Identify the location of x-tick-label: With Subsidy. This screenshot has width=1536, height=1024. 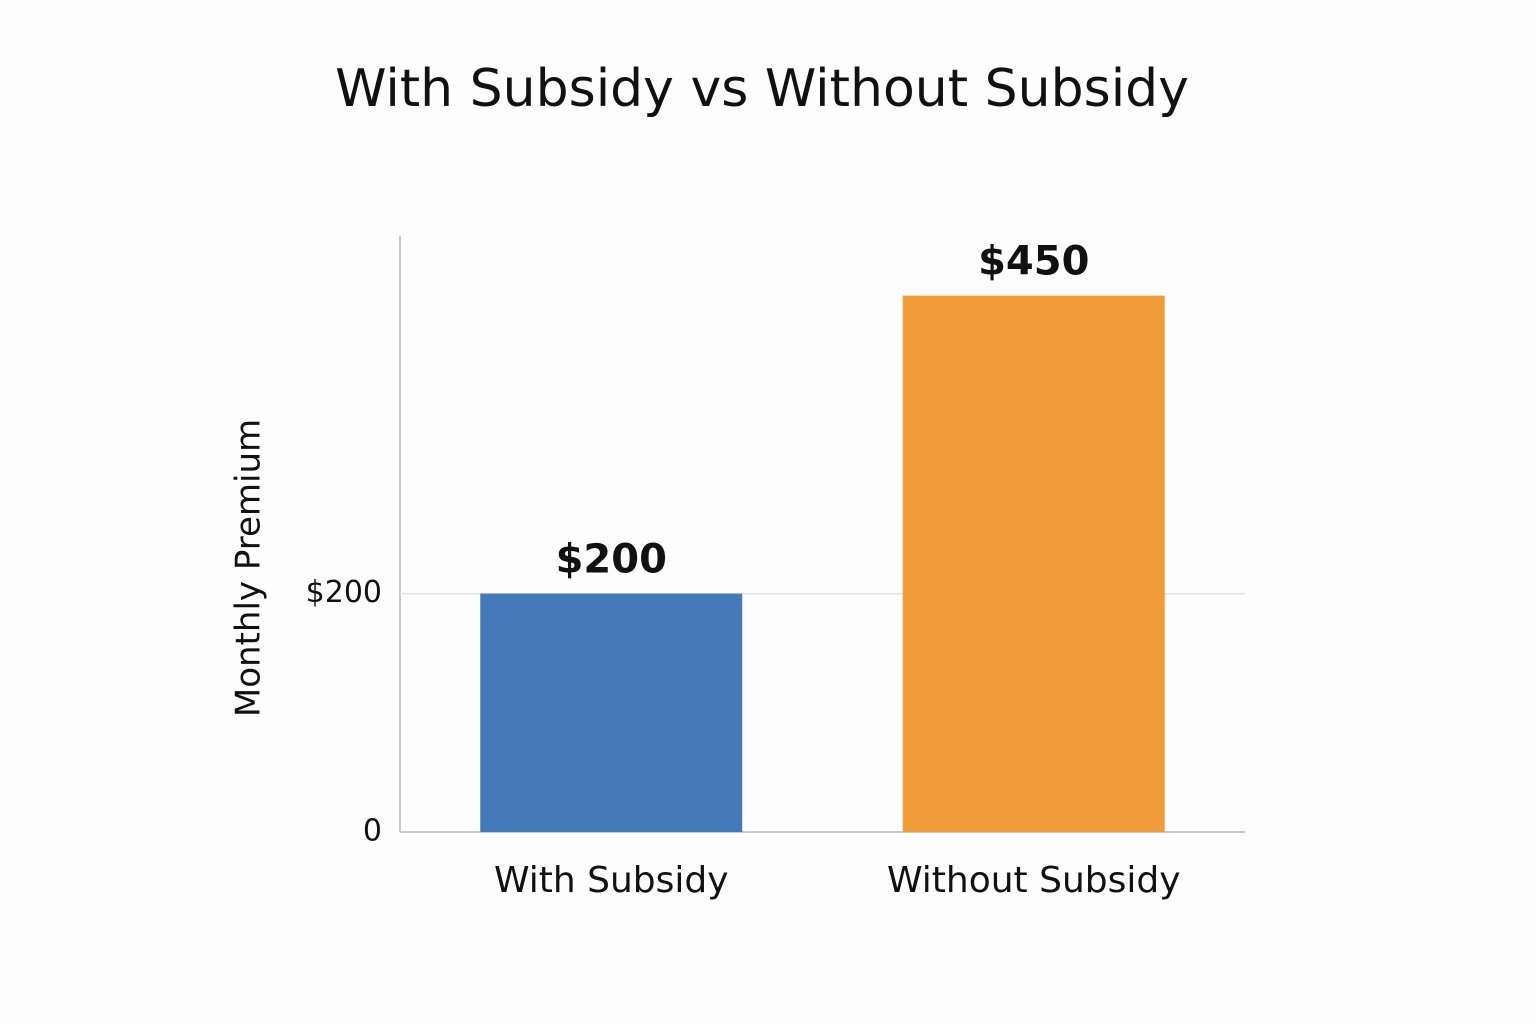
(611, 880).